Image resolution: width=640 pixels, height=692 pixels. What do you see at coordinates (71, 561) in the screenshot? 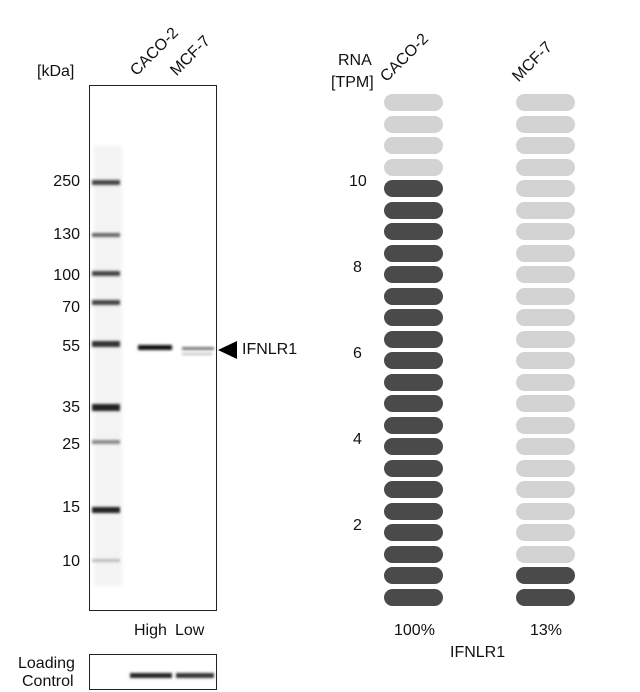
I see `marker-label: 10` at bounding box center [71, 561].